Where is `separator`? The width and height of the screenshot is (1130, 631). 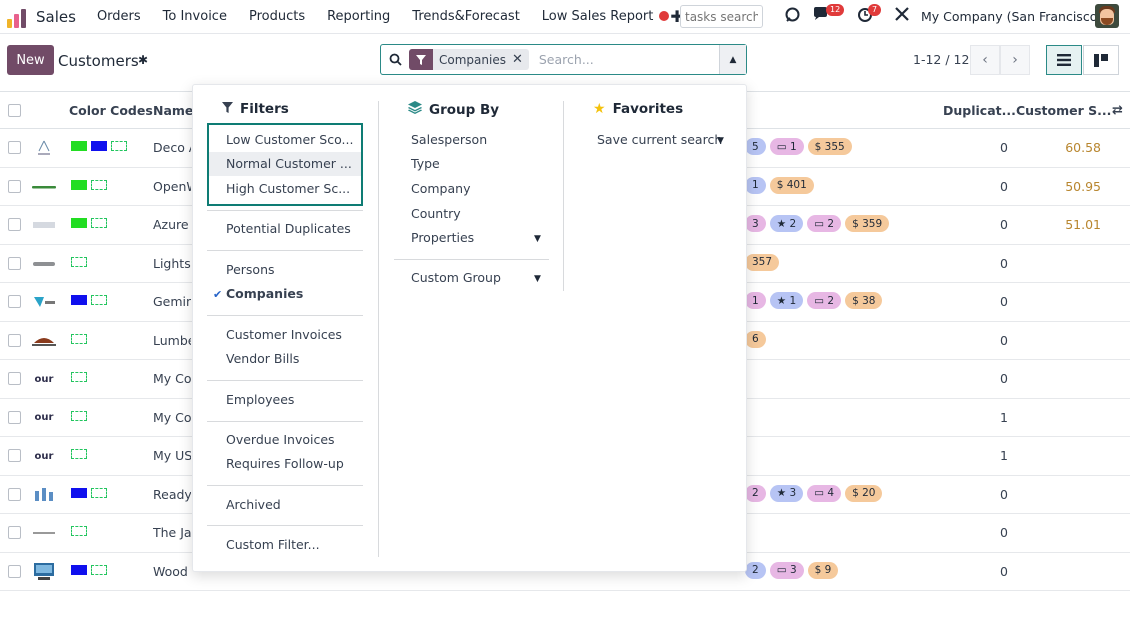 separator is located at coordinates (471, 259).